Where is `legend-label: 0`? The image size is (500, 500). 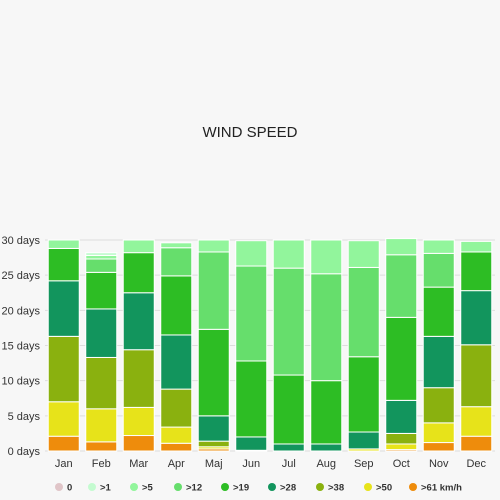
legend-label: 0 is located at coordinates (69, 488).